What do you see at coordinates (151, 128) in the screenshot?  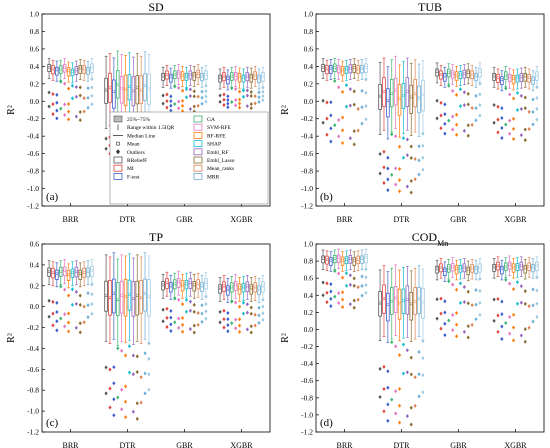 I see `legend-label: Range within 1.5IQR` at bounding box center [151, 128].